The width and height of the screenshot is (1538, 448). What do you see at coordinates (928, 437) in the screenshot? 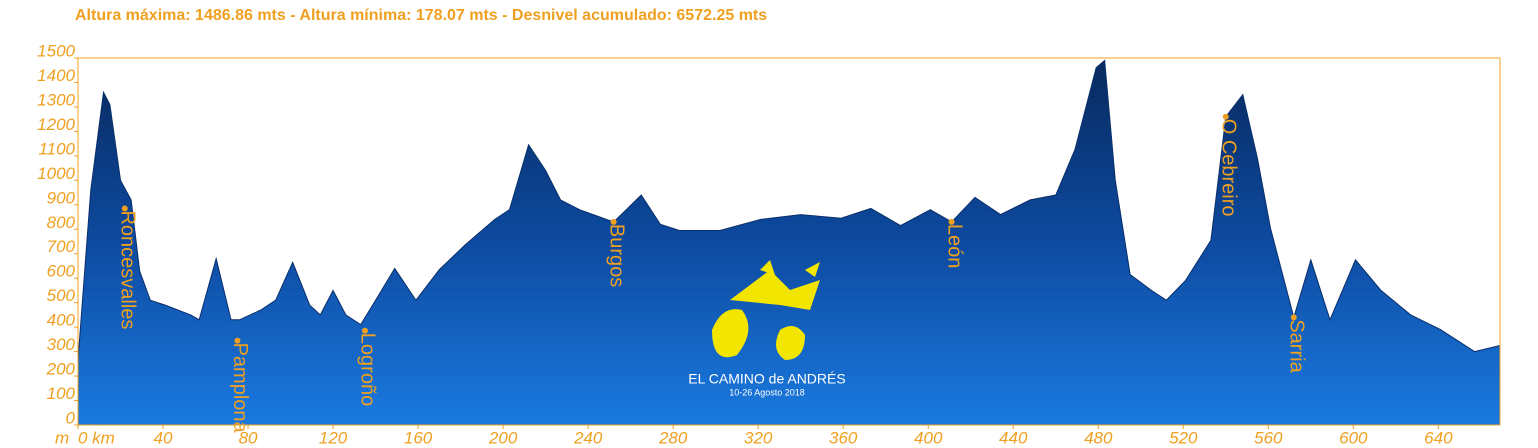
I see `x-tick-label: 400` at bounding box center [928, 437].